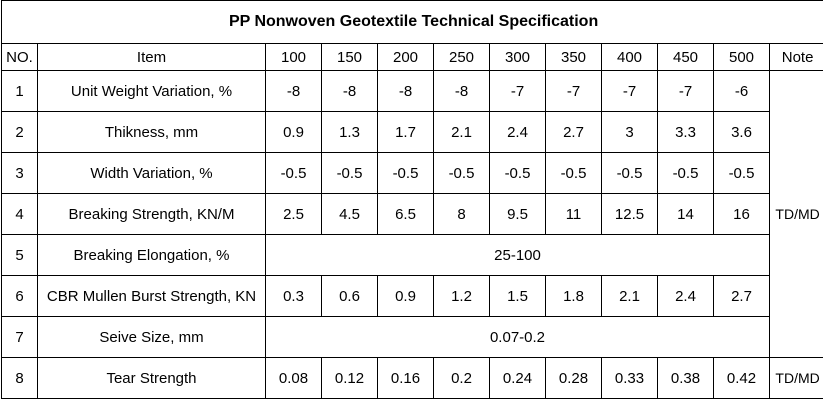 The width and height of the screenshot is (823, 406). I want to click on row-no: 4, so click(19, 214).